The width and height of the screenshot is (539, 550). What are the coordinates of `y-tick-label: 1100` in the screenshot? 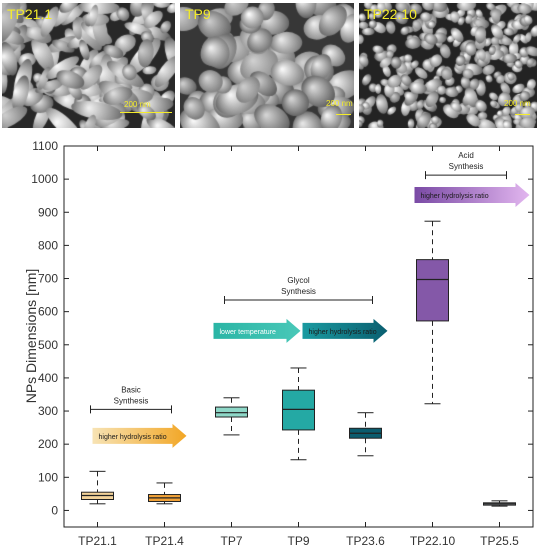 It's located at (45, 146).